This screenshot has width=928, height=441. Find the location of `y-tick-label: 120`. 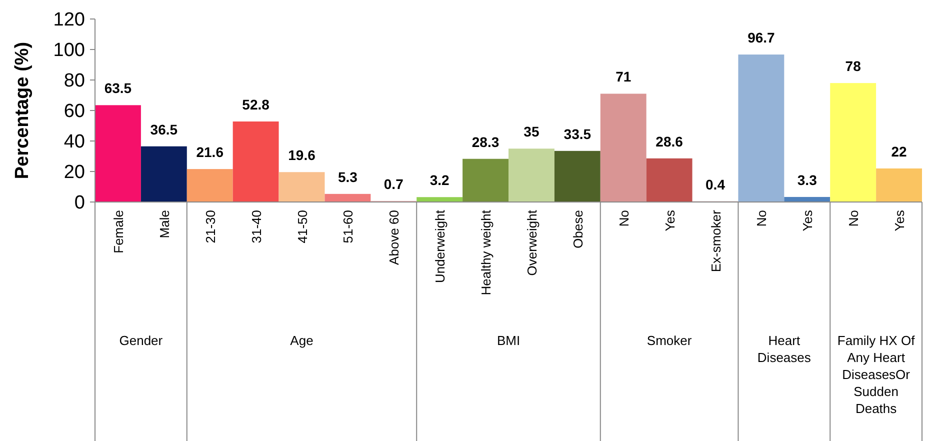

y-tick-label: 120 is located at coordinates (69, 20).